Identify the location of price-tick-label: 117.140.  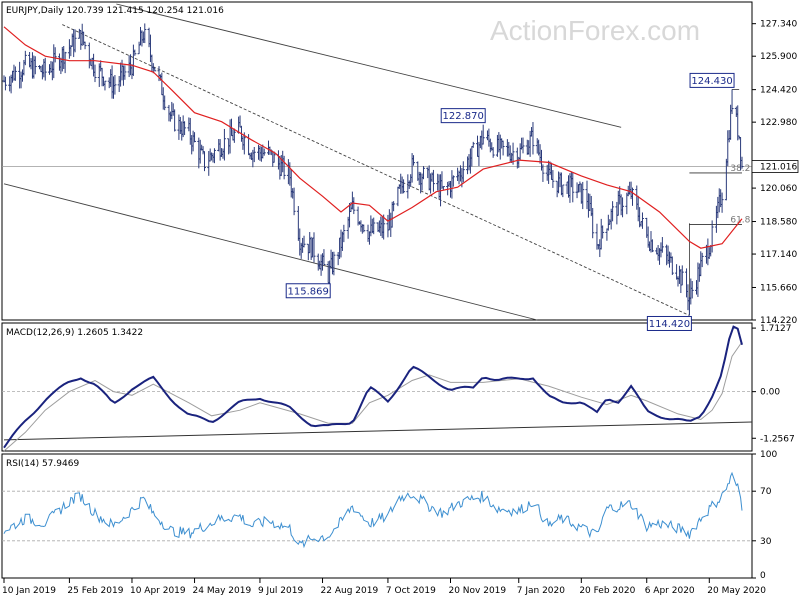
(778, 255).